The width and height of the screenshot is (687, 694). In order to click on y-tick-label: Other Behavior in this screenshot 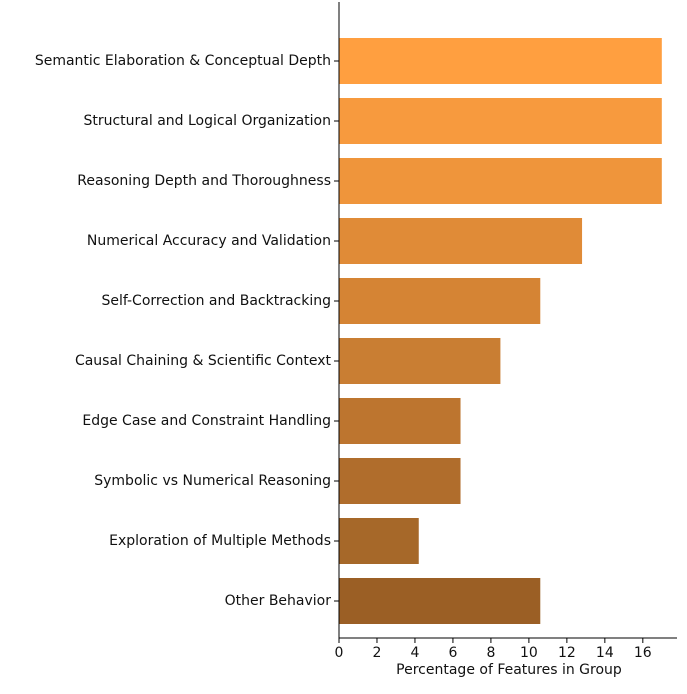, I will do `click(278, 601)`.